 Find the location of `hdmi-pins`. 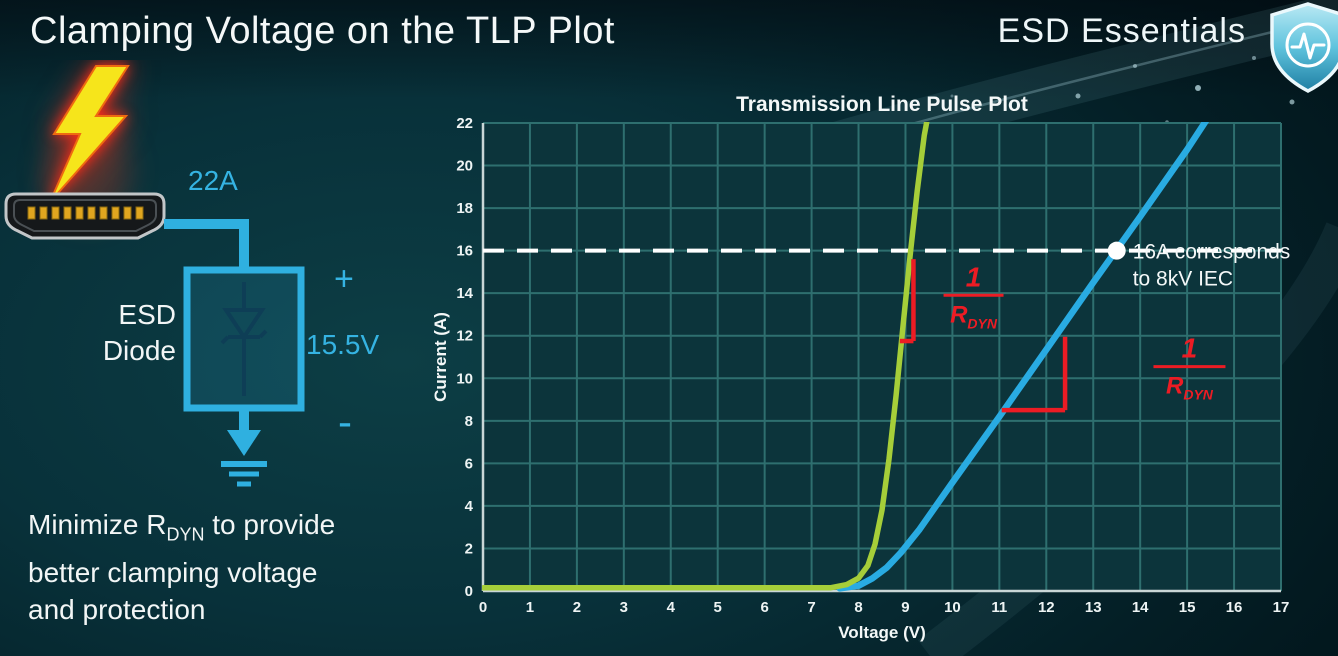

hdmi-pins is located at coordinates (85, 213).